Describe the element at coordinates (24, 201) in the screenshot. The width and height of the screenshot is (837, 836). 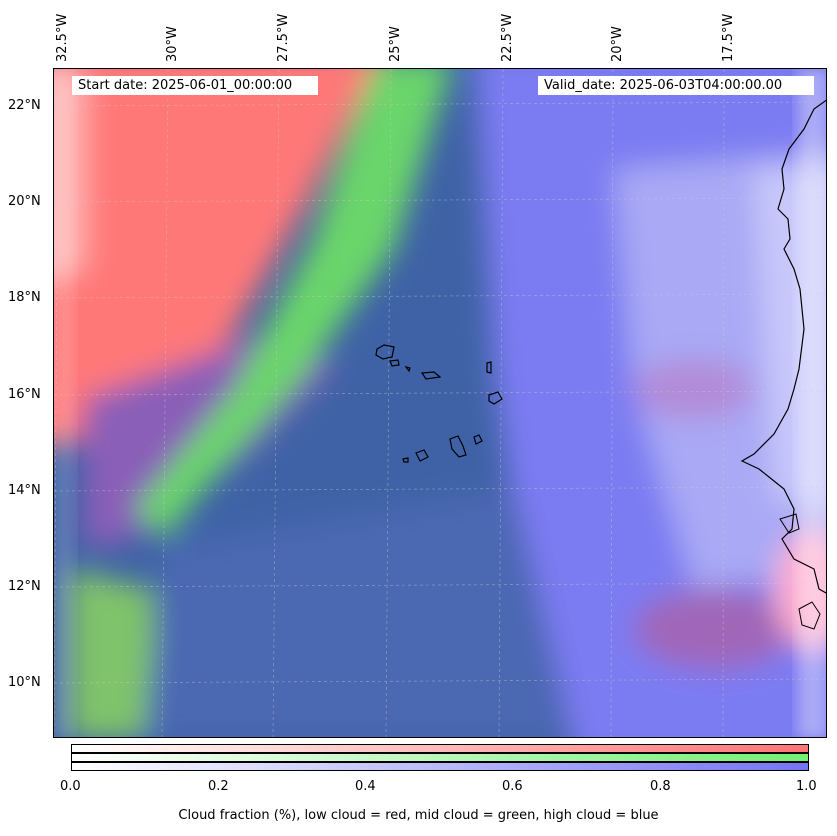
I see `lat-label-20n: 20°N` at that location.